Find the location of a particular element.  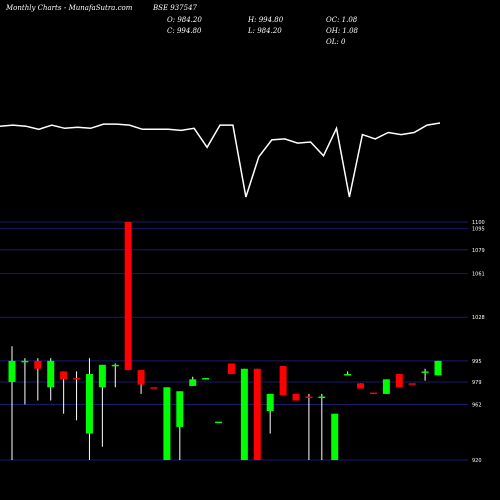

y-tick-label: 1079 is located at coordinates (478, 251).